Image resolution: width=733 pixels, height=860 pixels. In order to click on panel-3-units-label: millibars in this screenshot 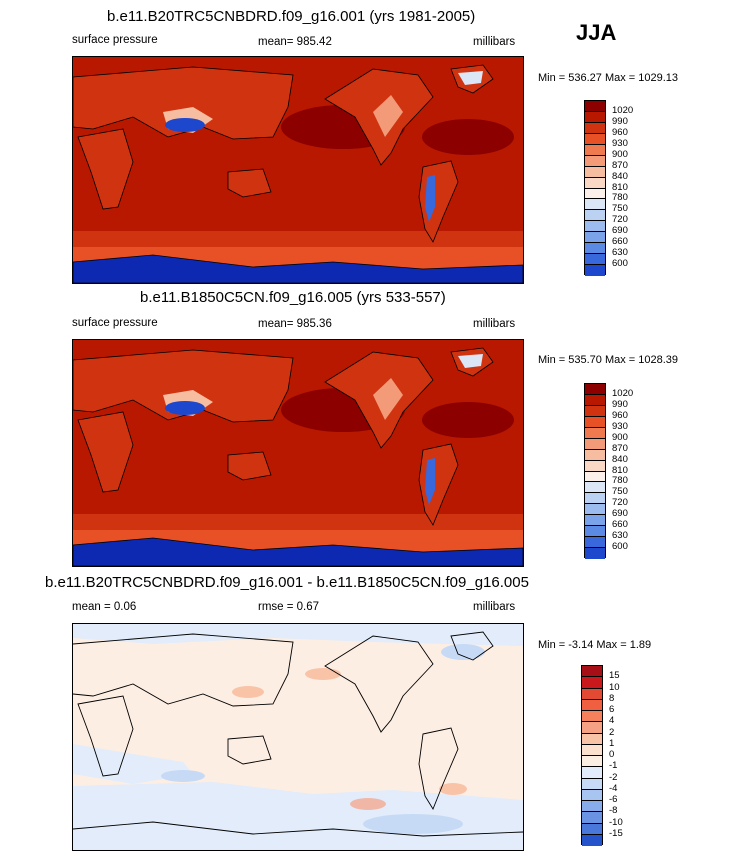, I will do `click(494, 607)`.